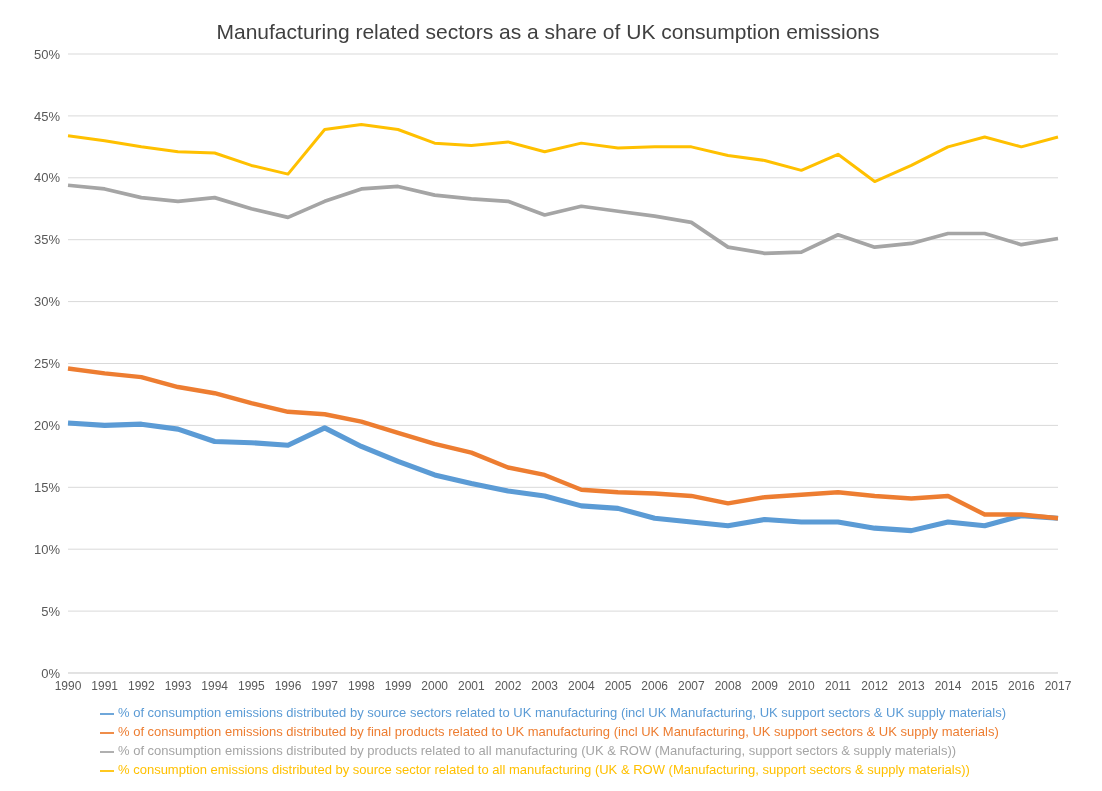 This screenshot has height=791, width=1102. What do you see at coordinates (537, 750) in the screenshot?
I see `legend-label: % of consumption emissions distributed by products related to all manufacturing (UK & ROW (Manufacturing, support sectors & supply materials))` at bounding box center [537, 750].